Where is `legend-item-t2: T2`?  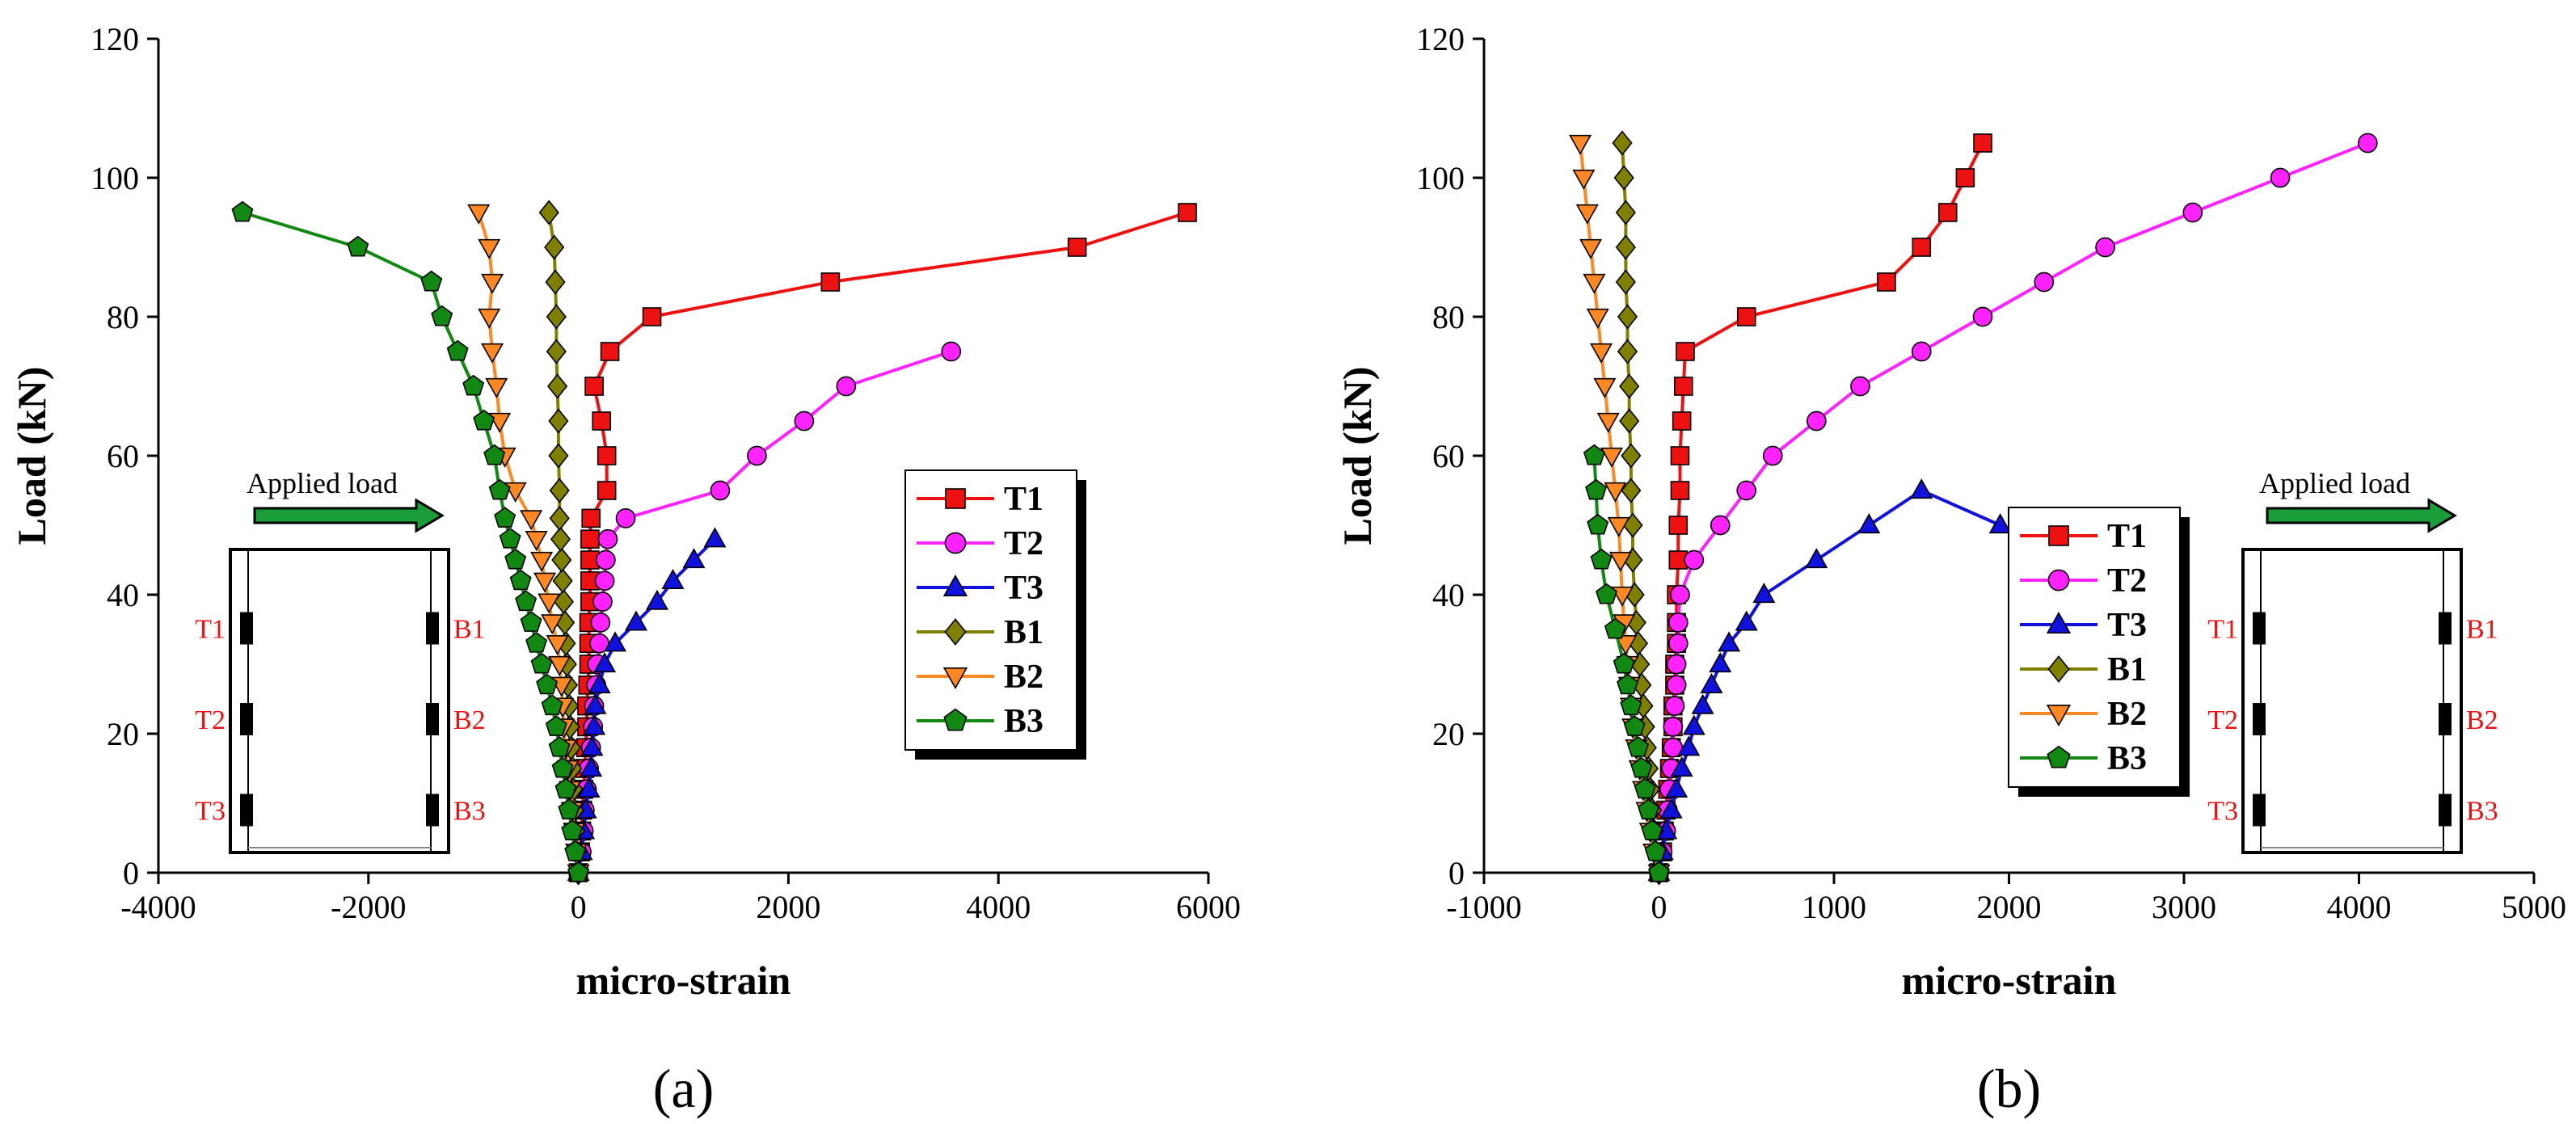 legend-item-t2: T2 is located at coordinates (2084, 581).